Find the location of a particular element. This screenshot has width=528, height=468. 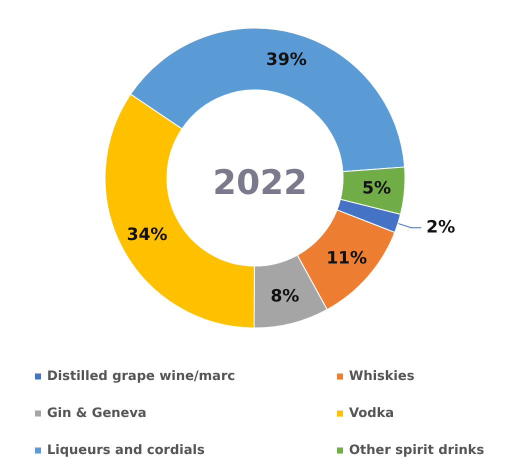

data-label: 2% is located at coordinates (441, 228).